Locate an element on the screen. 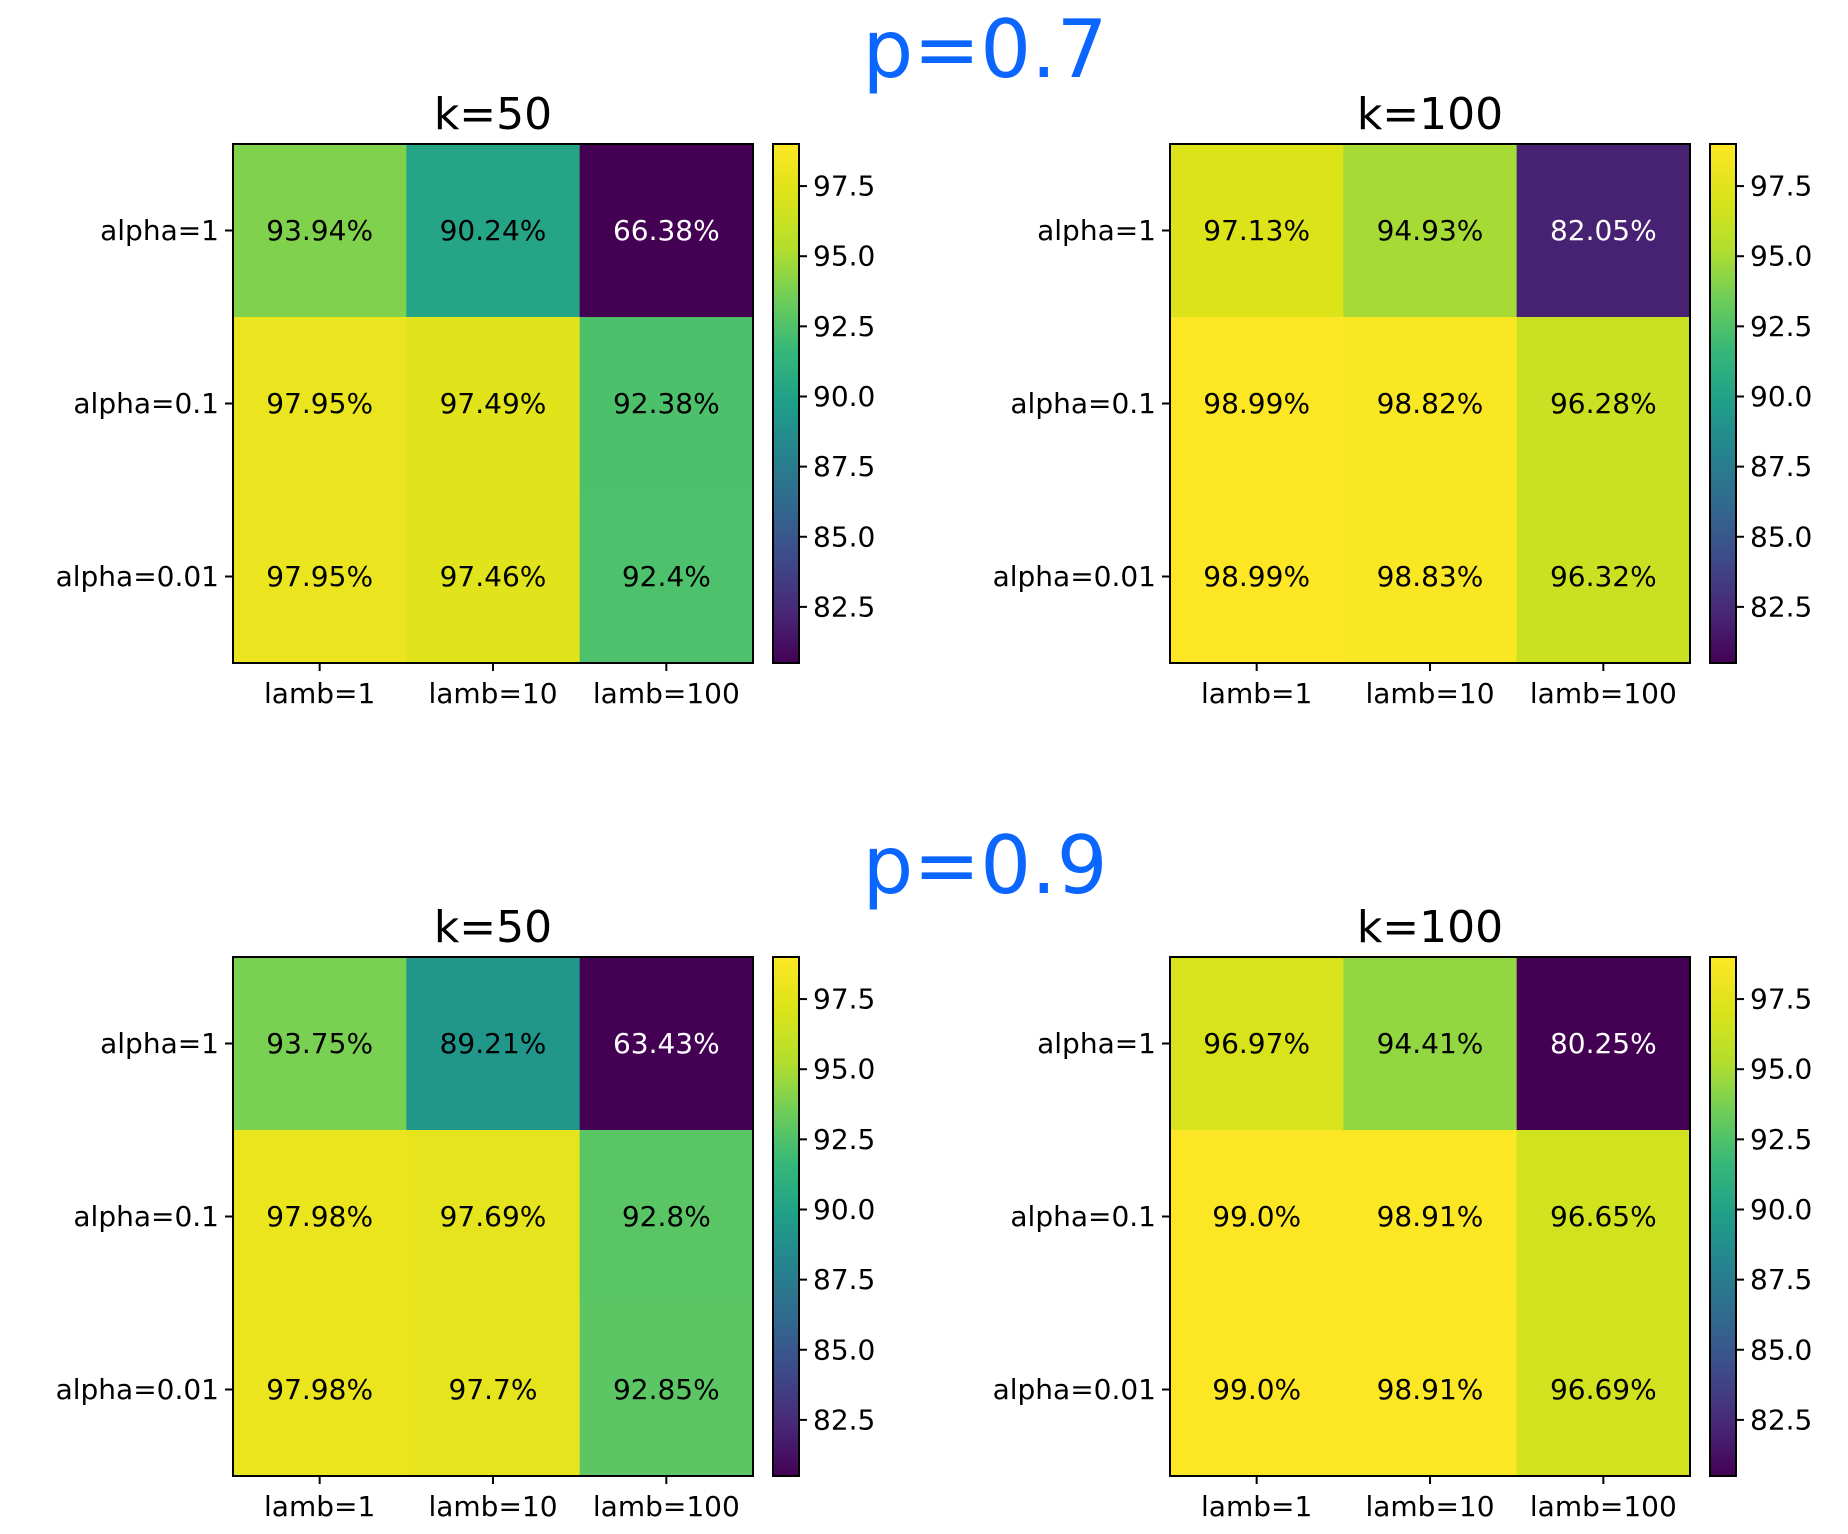 This screenshot has height=1534, width=1848. cell-value-label: 92.4% is located at coordinates (666, 576).